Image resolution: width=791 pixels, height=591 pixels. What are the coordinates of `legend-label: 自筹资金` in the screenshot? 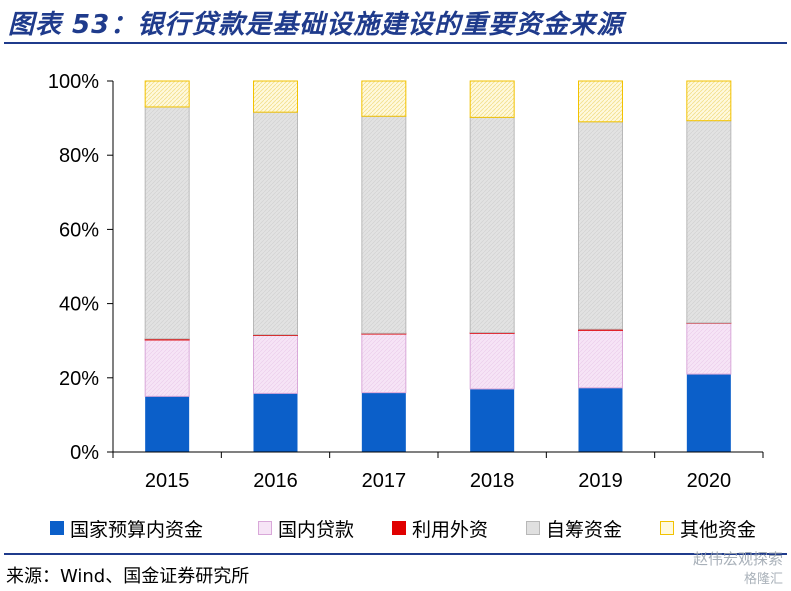 It's located at (584, 529).